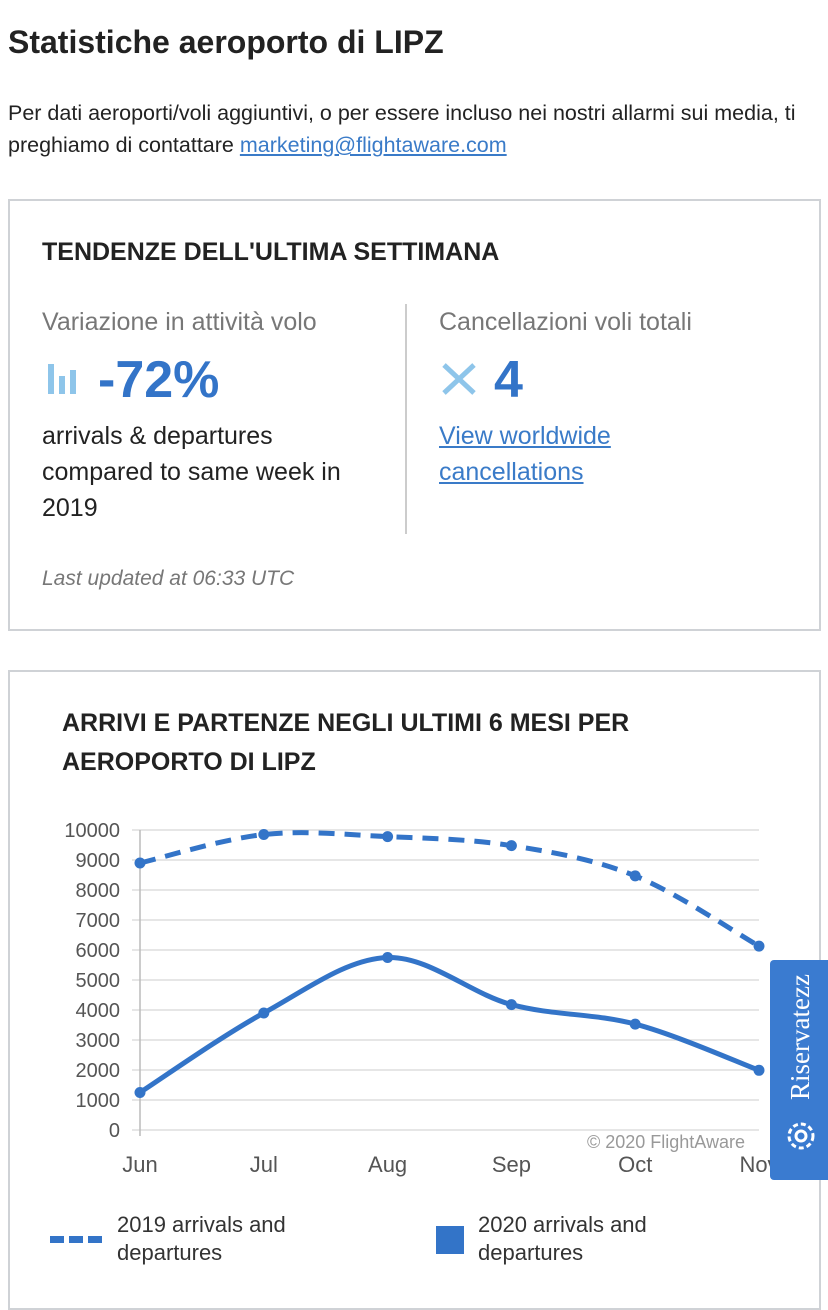  What do you see at coordinates (168, 578) in the screenshot?
I see `updated: Last updated at 06:33 UTC` at bounding box center [168, 578].